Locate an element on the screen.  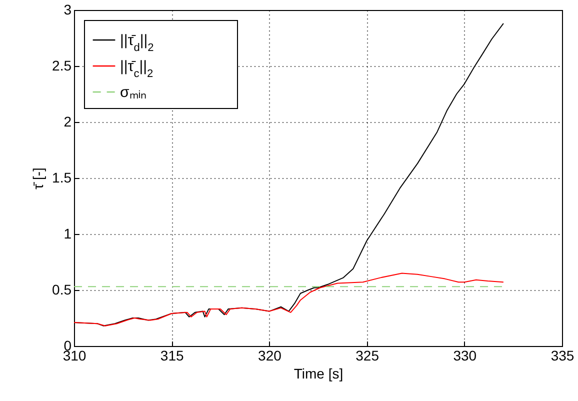
line-series is located at coordinates (289, 299).